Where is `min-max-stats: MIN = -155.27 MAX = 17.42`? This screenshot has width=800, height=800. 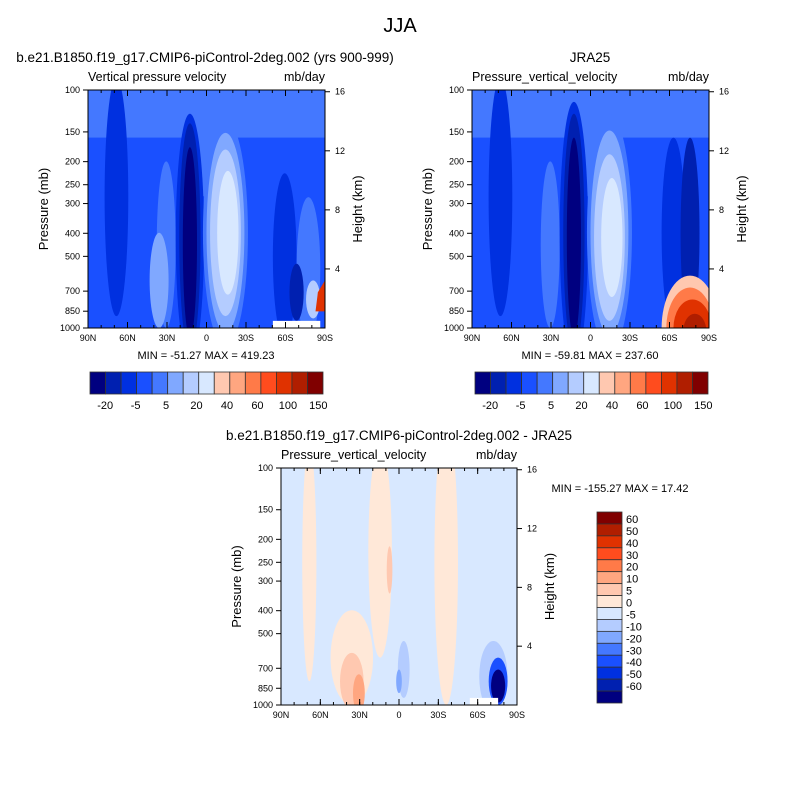 min-max-stats: MIN = -155.27 MAX = 17.42 is located at coordinates (620, 489).